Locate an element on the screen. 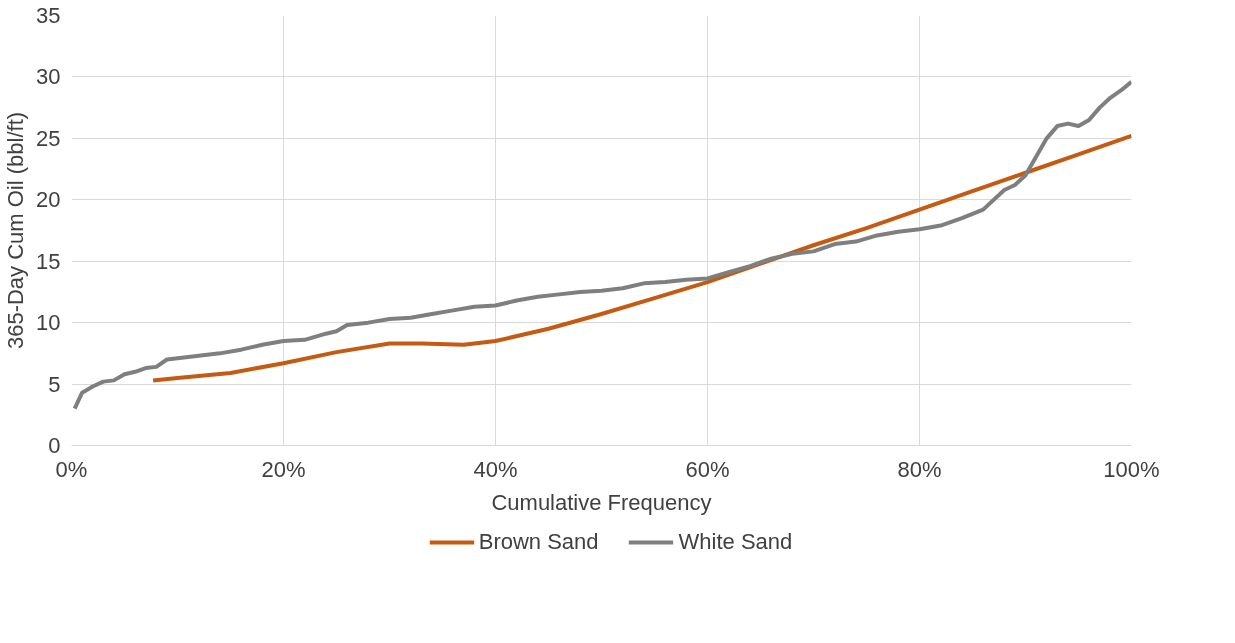  x-tick-label: 100% is located at coordinates (1131, 469).